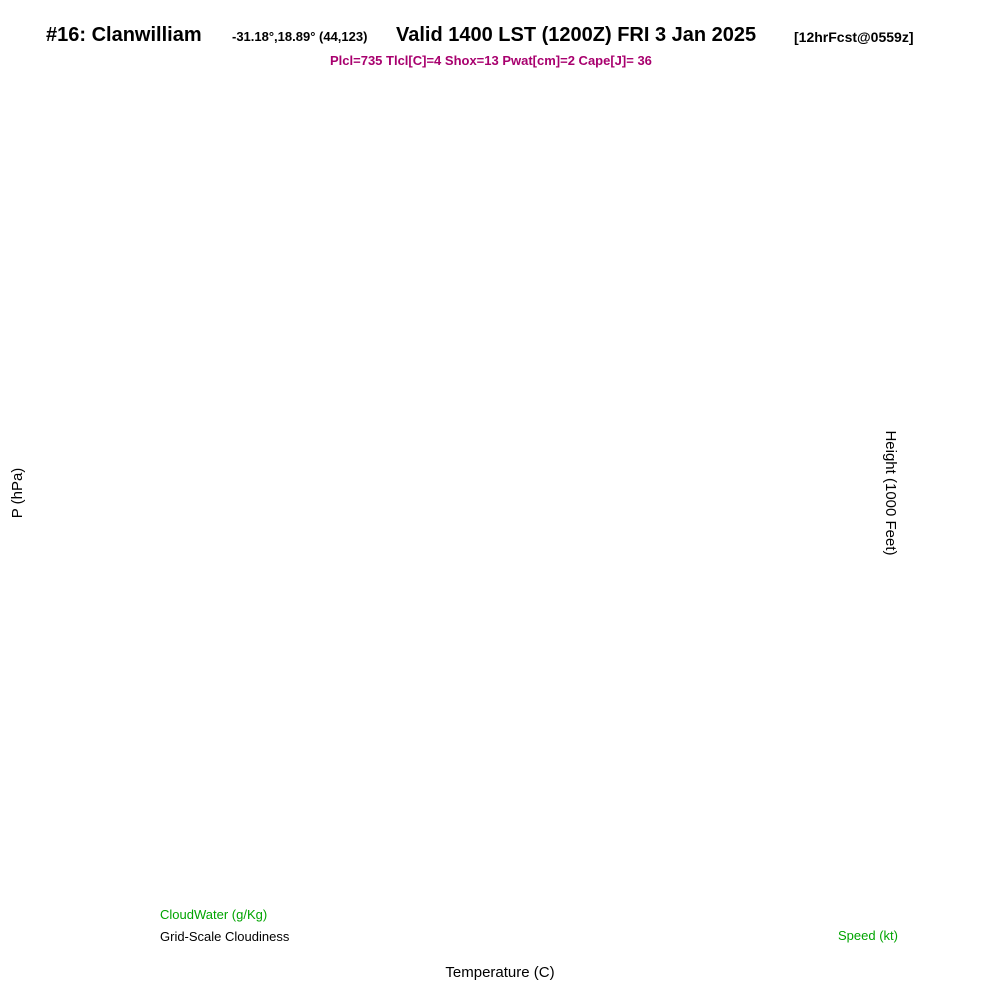  What do you see at coordinates (124, 35) in the screenshot?
I see `page-title: #16: Clanwilliam` at bounding box center [124, 35].